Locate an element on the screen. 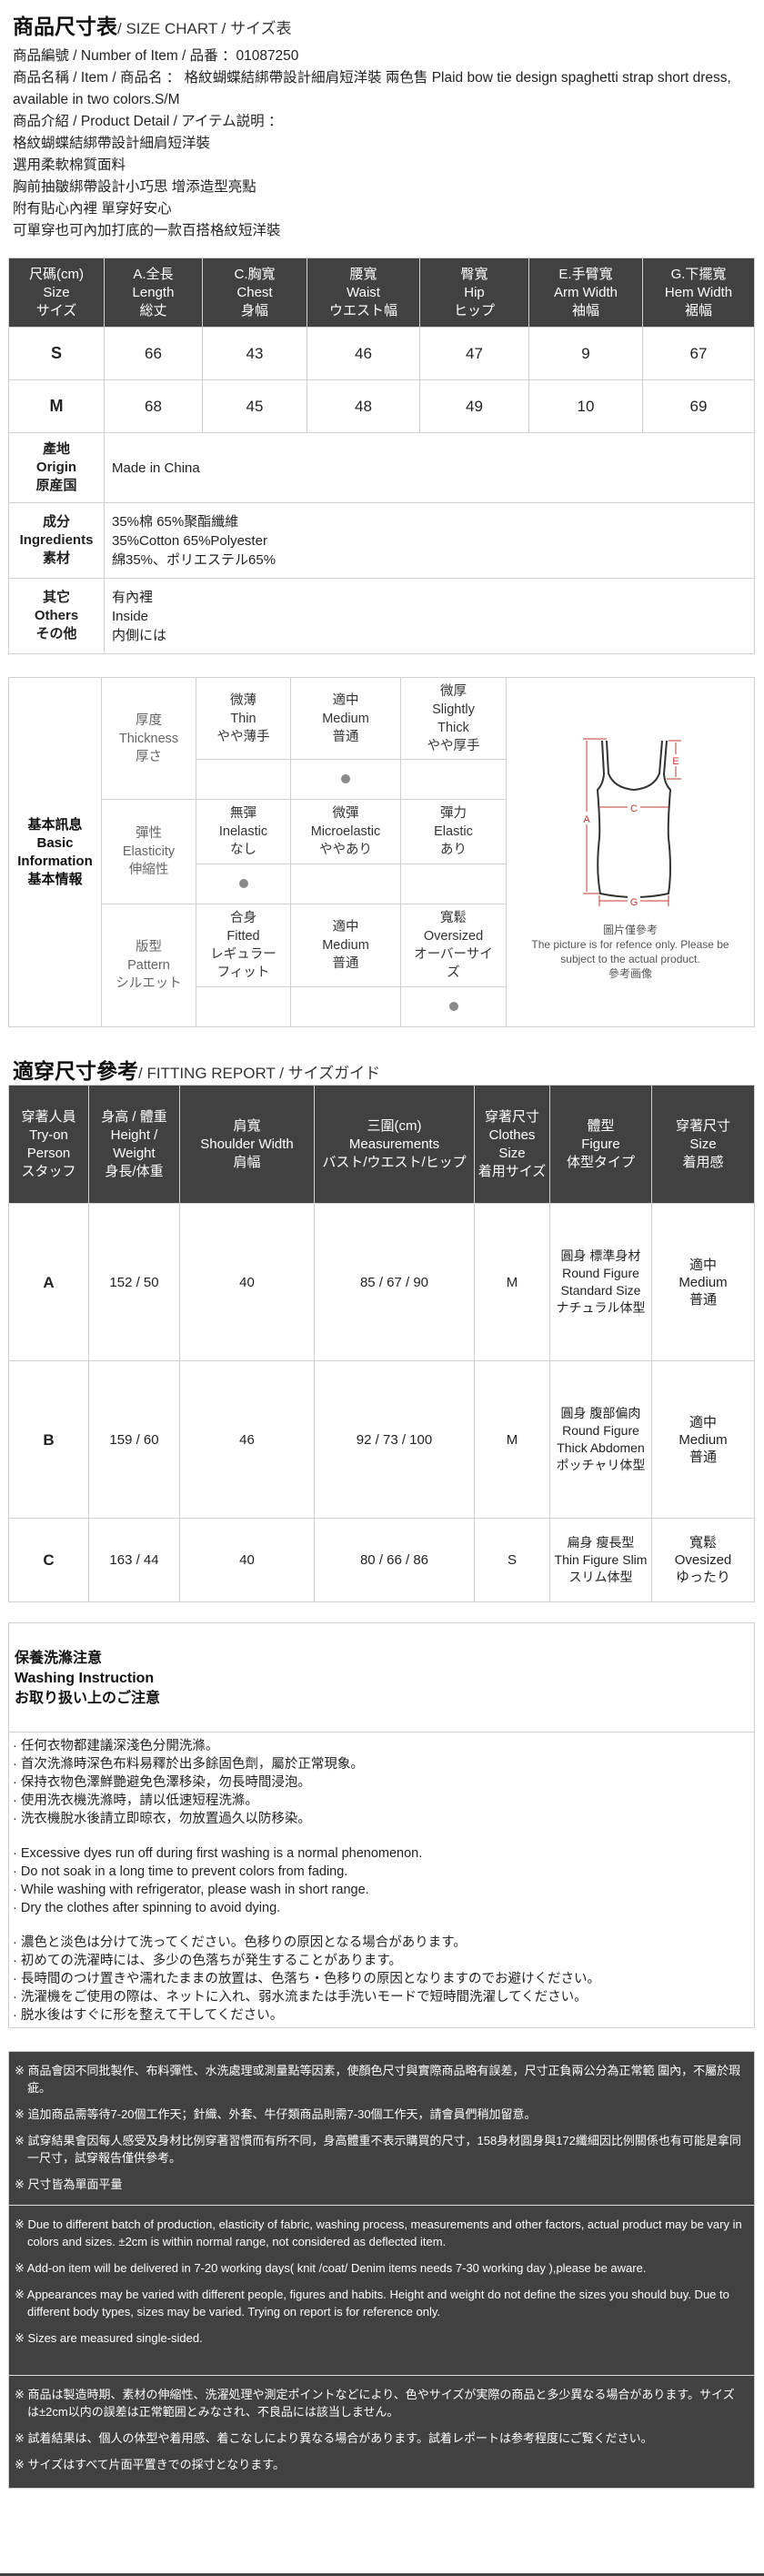 This screenshot has height=2576, width=764. detail-line: 可單穿也可內加打底的一款百搭格紋短洋裝 is located at coordinates (147, 231).